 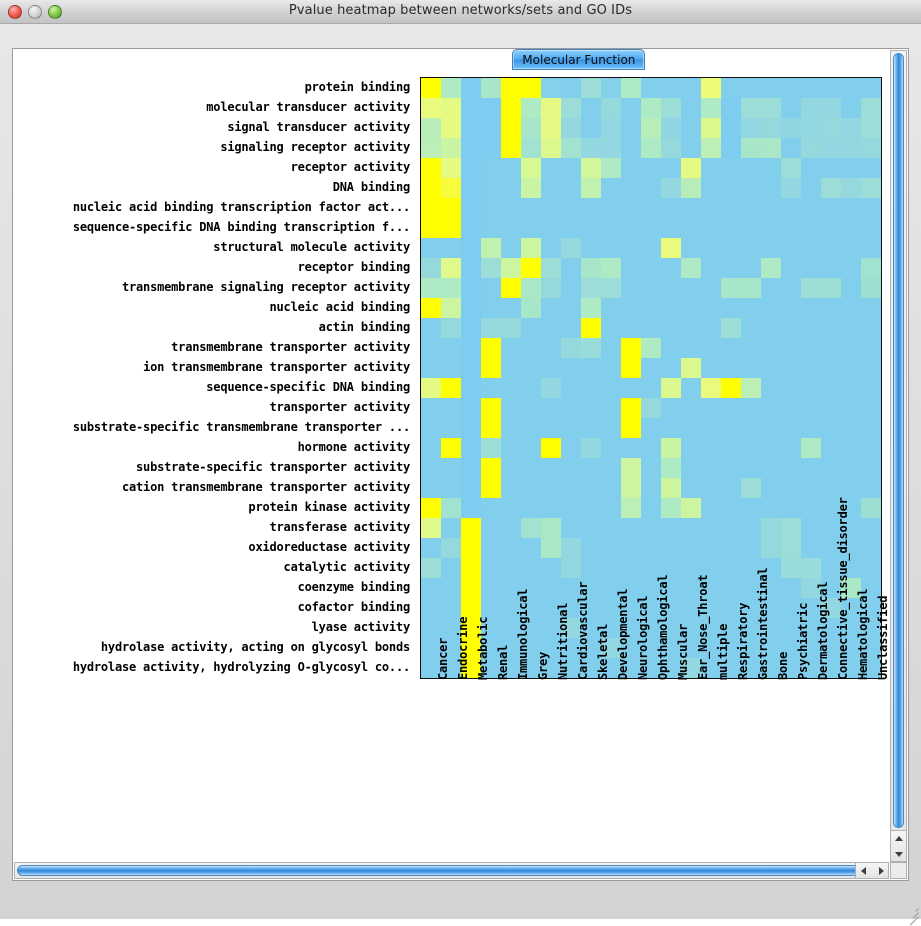 What do you see at coordinates (579, 59) in the screenshot?
I see `tab-molecular-function: Molecular Function` at bounding box center [579, 59].